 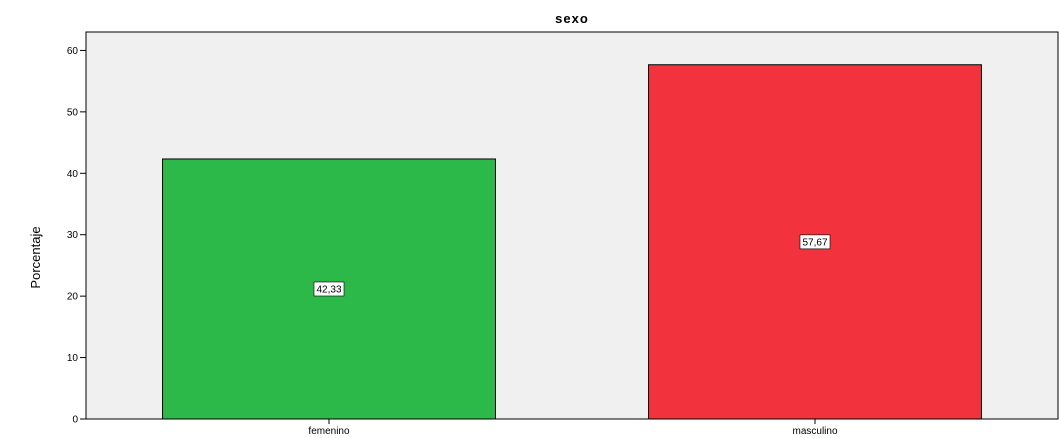 I want to click on x-category-label-masculino: masculino, so click(x=814, y=431).